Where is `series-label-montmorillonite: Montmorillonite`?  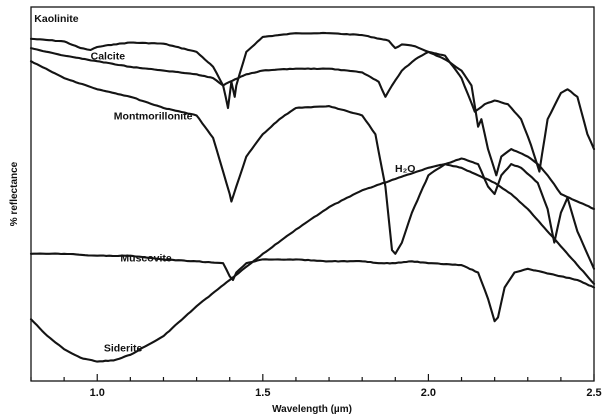
series-label-montmorillonite: Montmorillonite is located at coordinates (153, 116).